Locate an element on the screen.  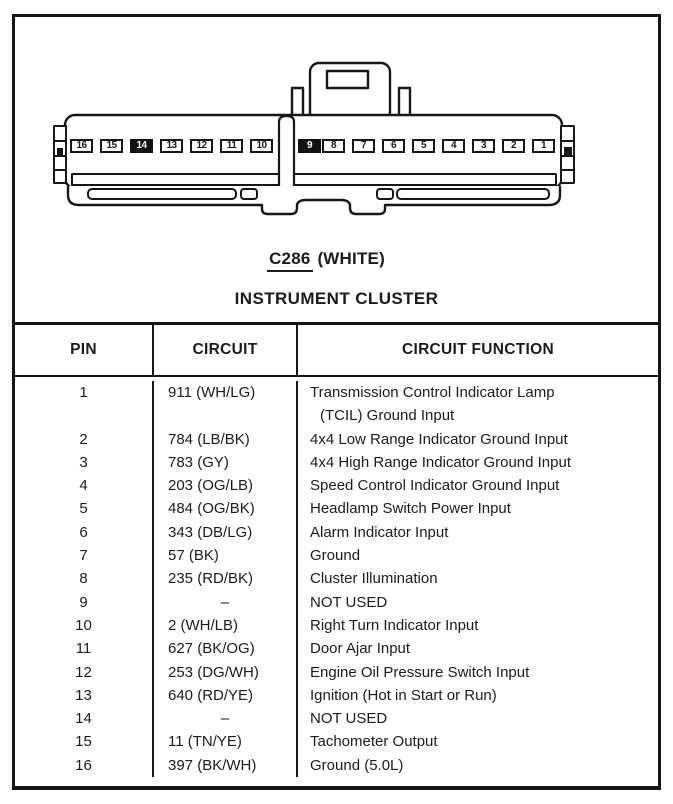
circuit-cell: 640 (RD/YE) is located at coordinates (226, 695).